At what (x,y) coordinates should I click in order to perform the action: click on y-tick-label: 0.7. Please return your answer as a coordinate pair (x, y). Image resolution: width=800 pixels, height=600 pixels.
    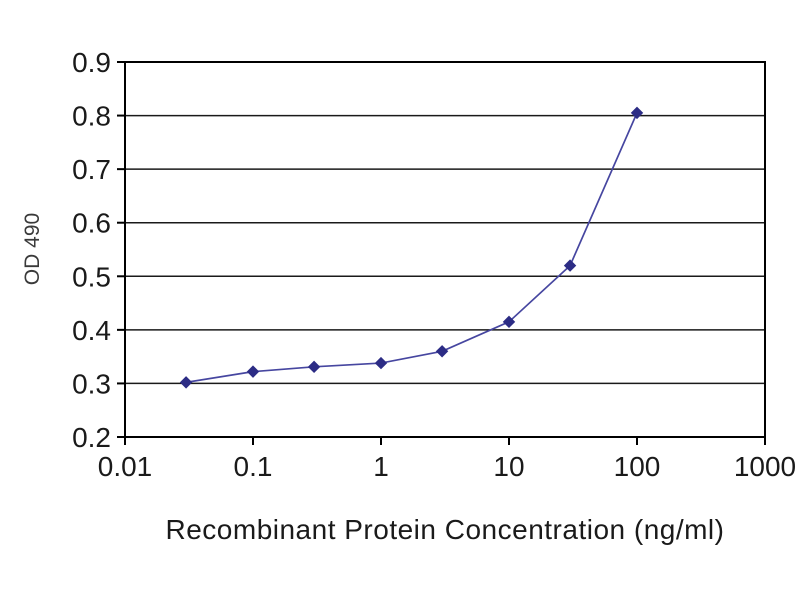
    Looking at the image, I should click on (91, 169).